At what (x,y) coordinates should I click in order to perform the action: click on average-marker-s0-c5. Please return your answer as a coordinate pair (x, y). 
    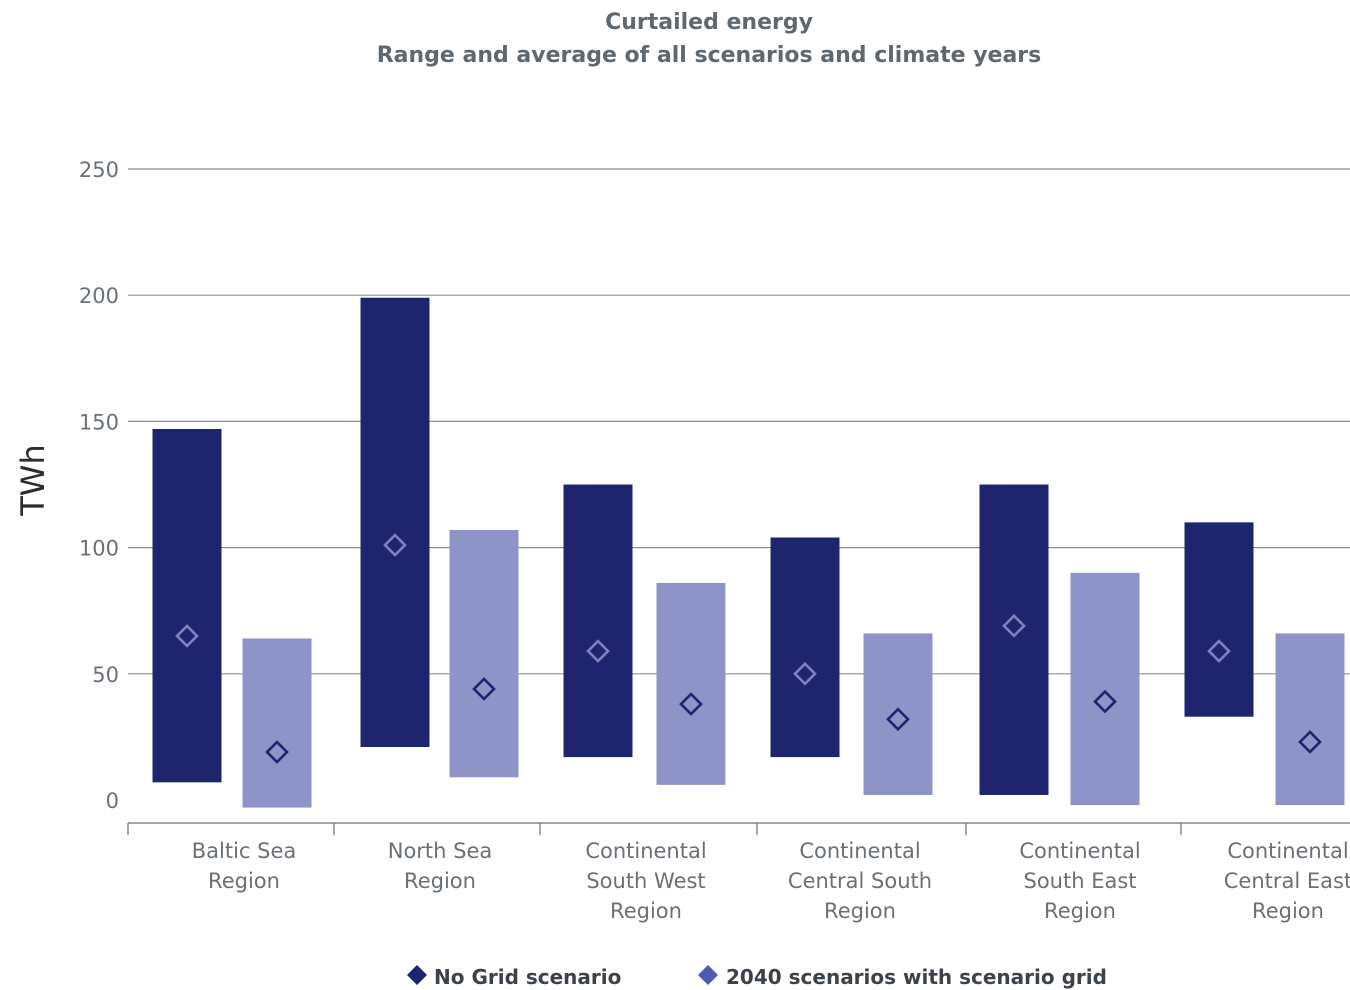
    Looking at the image, I should click on (1219, 651).